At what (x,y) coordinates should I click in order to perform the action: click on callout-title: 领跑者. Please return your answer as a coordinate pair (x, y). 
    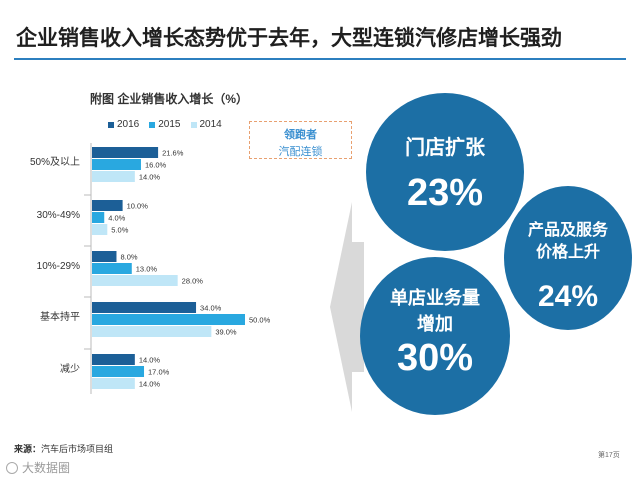
    Looking at the image, I should click on (300, 135).